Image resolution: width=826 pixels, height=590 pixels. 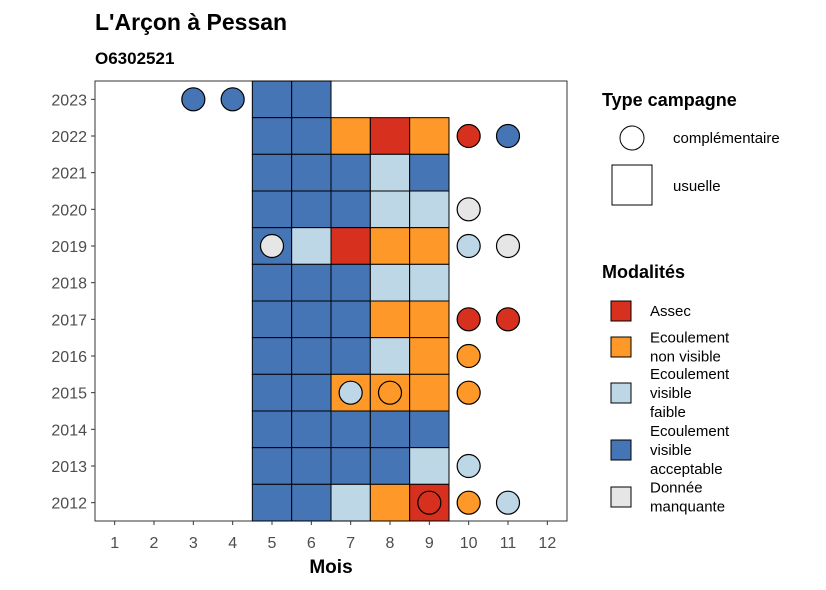 What do you see at coordinates (671, 393) in the screenshot?
I see `legend-label-faible: visible` at bounding box center [671, 393].